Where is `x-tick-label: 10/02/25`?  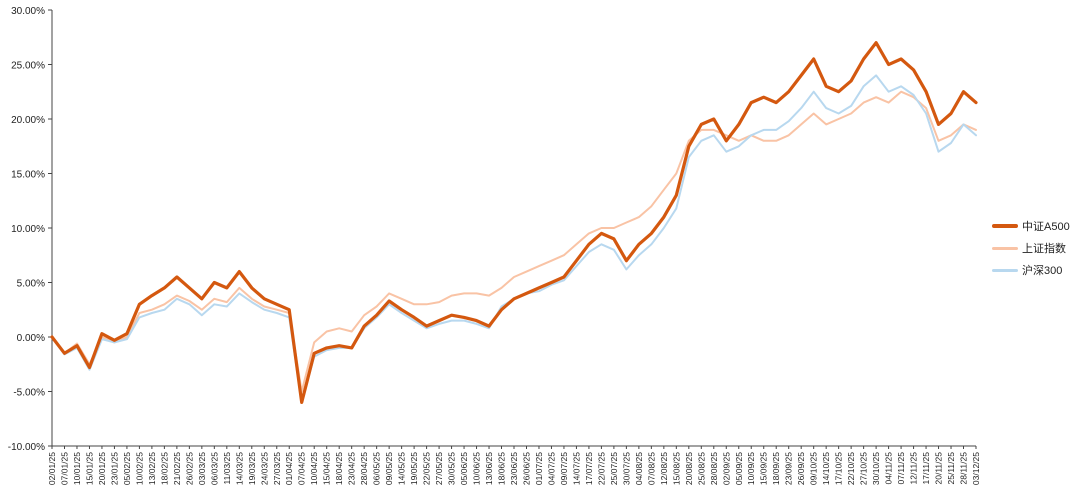
x-tick-label: 10/02/25 is located at coordinates (139, 468).